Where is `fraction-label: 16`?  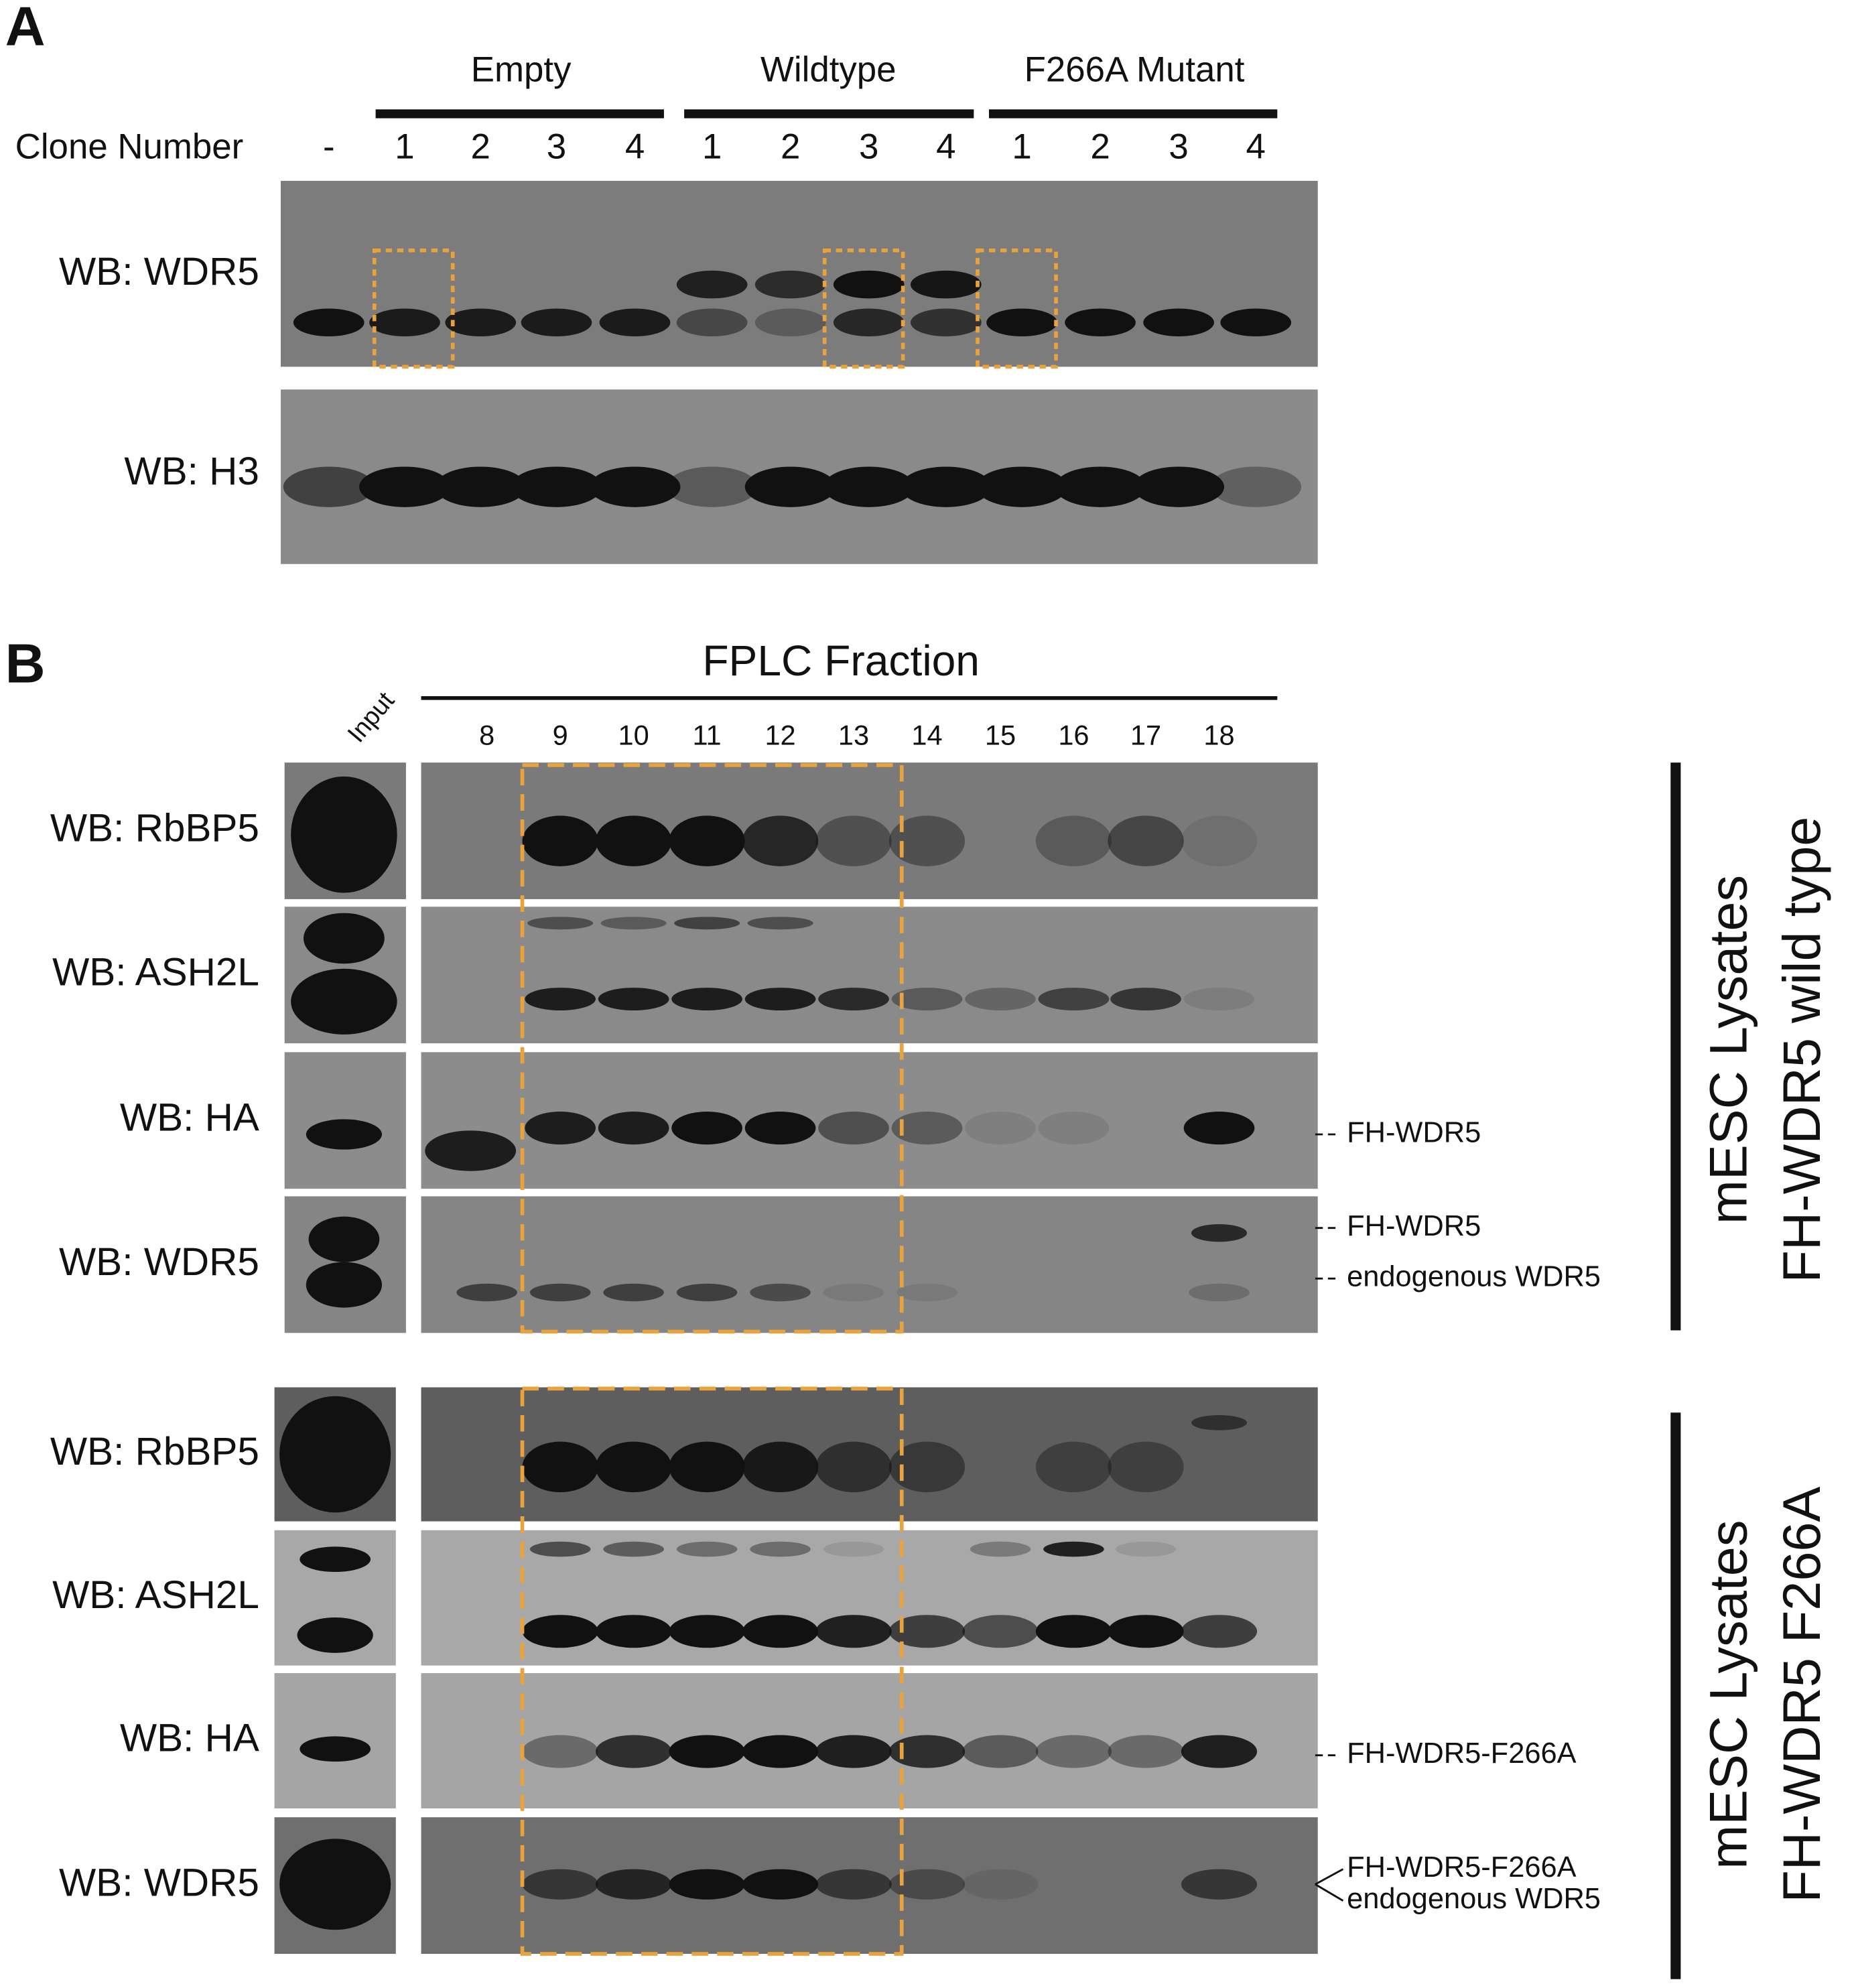
fraction-label: 16 is located at coordinates (1073, 735).